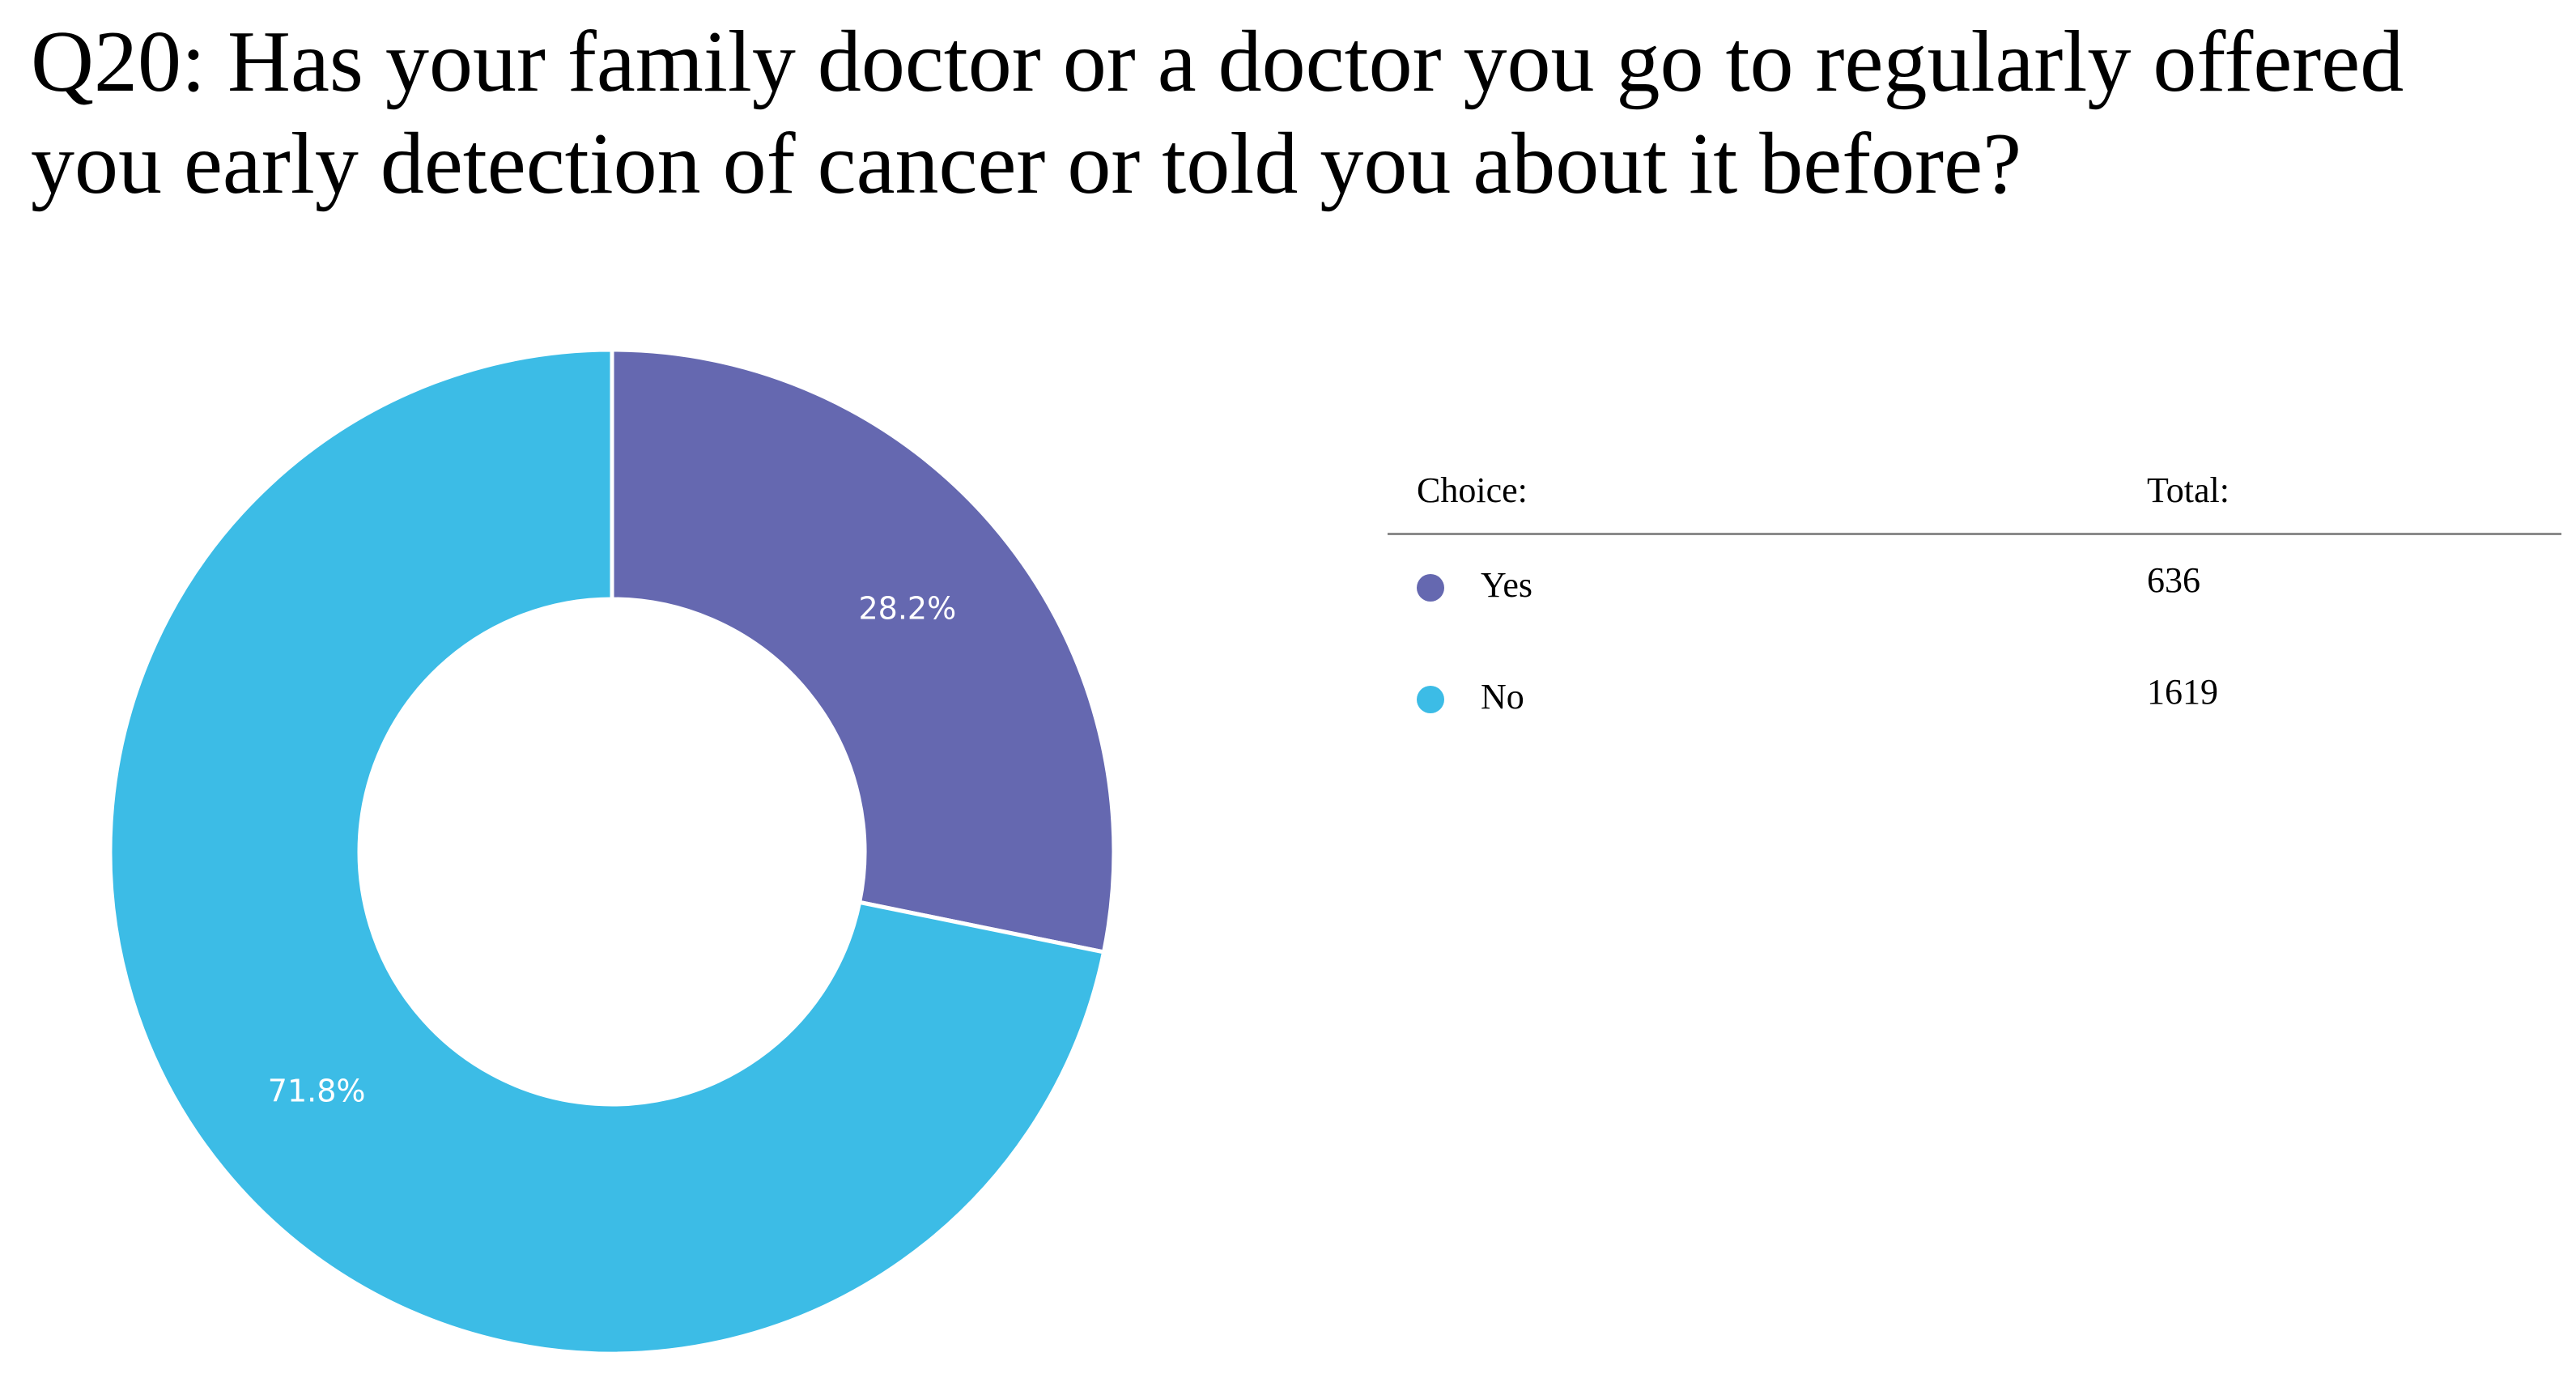 The image size is (2576, 1378). I want to click on legend-header: Choice: Total:, so click(1975, 498).